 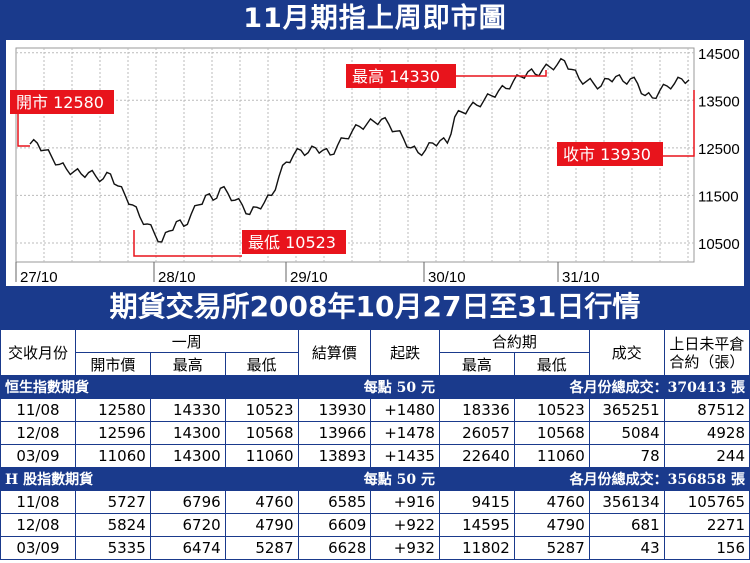 What do you see at coordinates (501, 73) in the screenshot?
I see `annotation-high-arrow` at bounding box center [501, 73].